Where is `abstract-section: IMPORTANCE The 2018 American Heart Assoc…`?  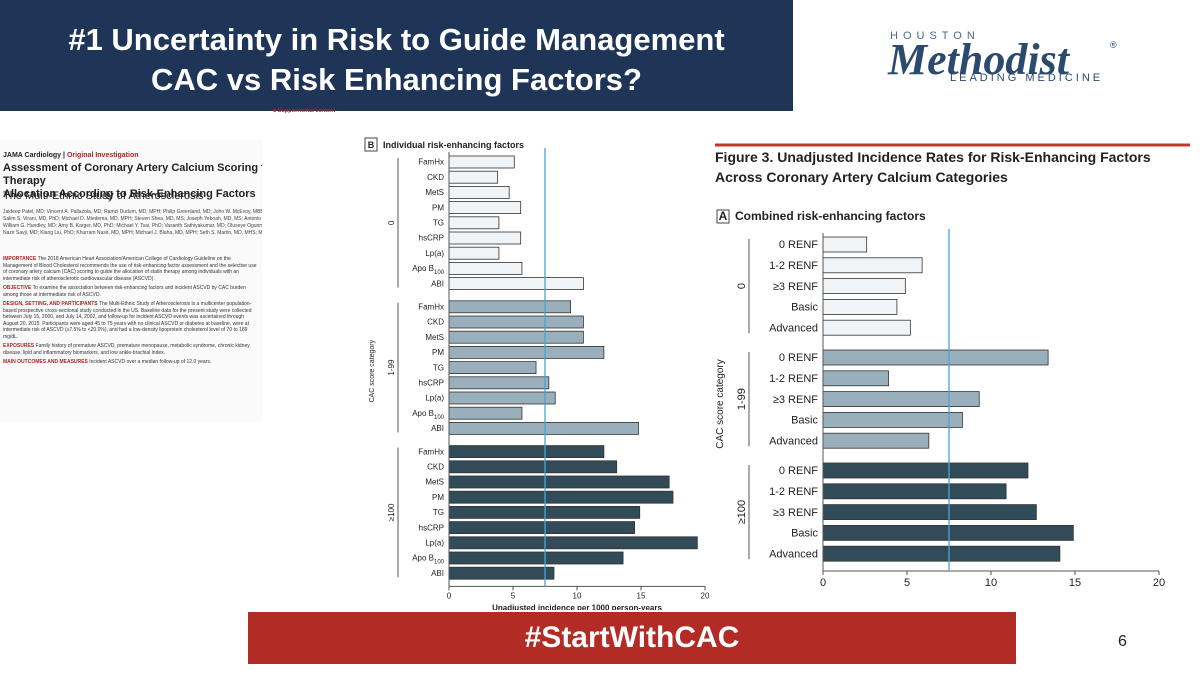 abstract-section: IMPORTANCE The 2018 American Heart Assoc… is located at coordinates (130, 269).